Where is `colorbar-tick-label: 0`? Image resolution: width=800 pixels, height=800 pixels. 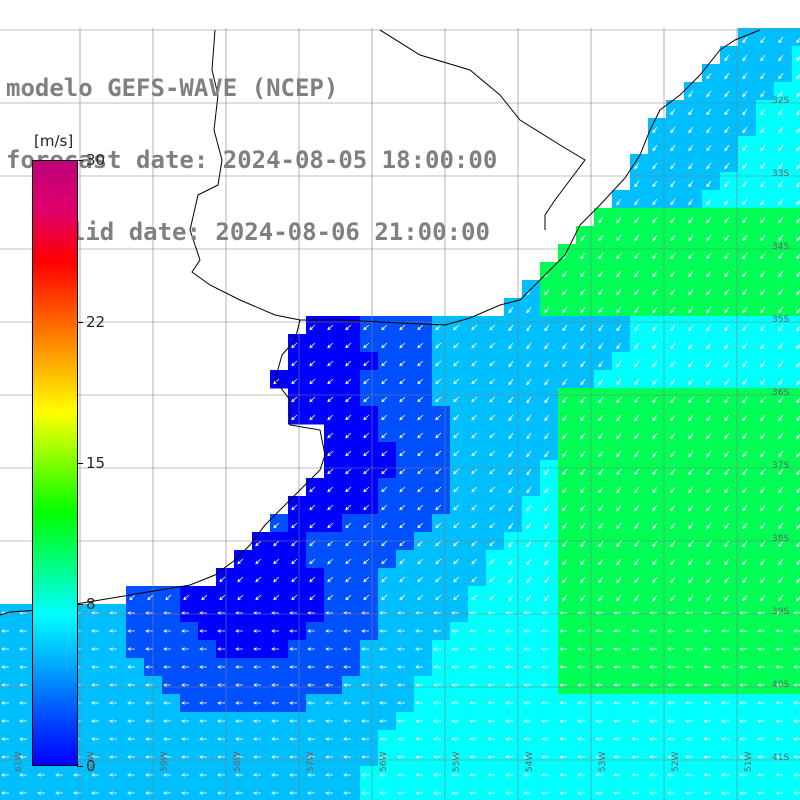 colorbar-tick-label: 0 is located at coordinates (91, 766).